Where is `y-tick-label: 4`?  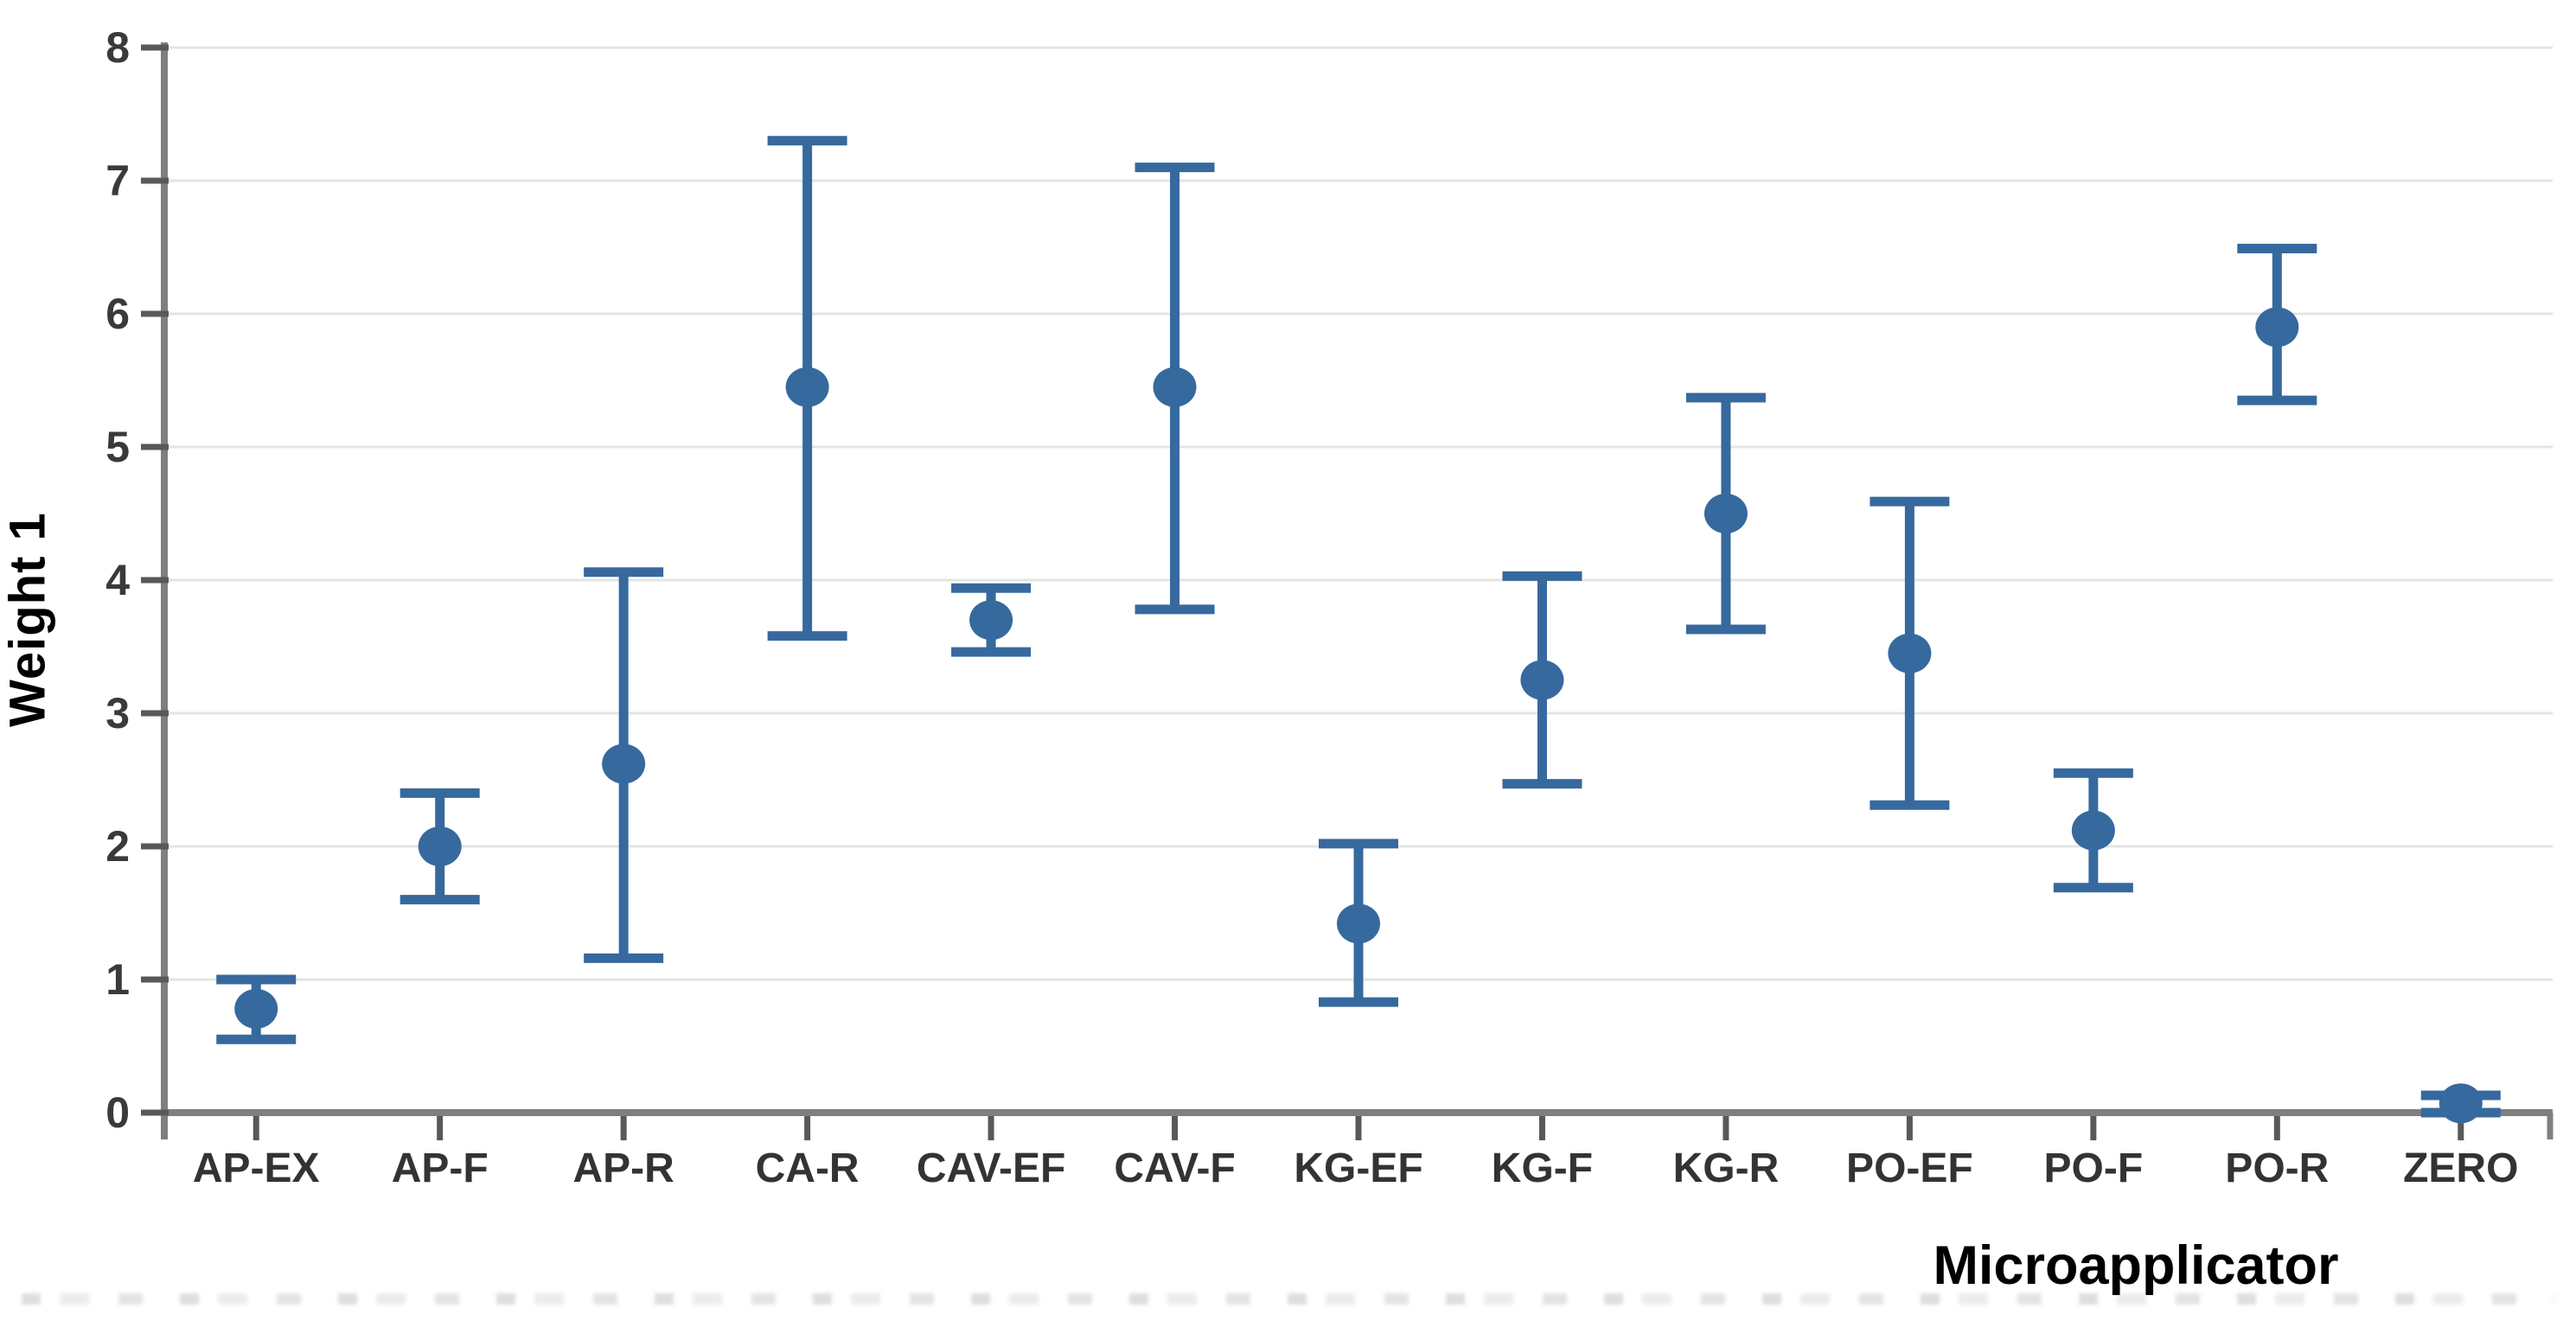
y-tick-label: 4 is located at coordinates (118, 580).